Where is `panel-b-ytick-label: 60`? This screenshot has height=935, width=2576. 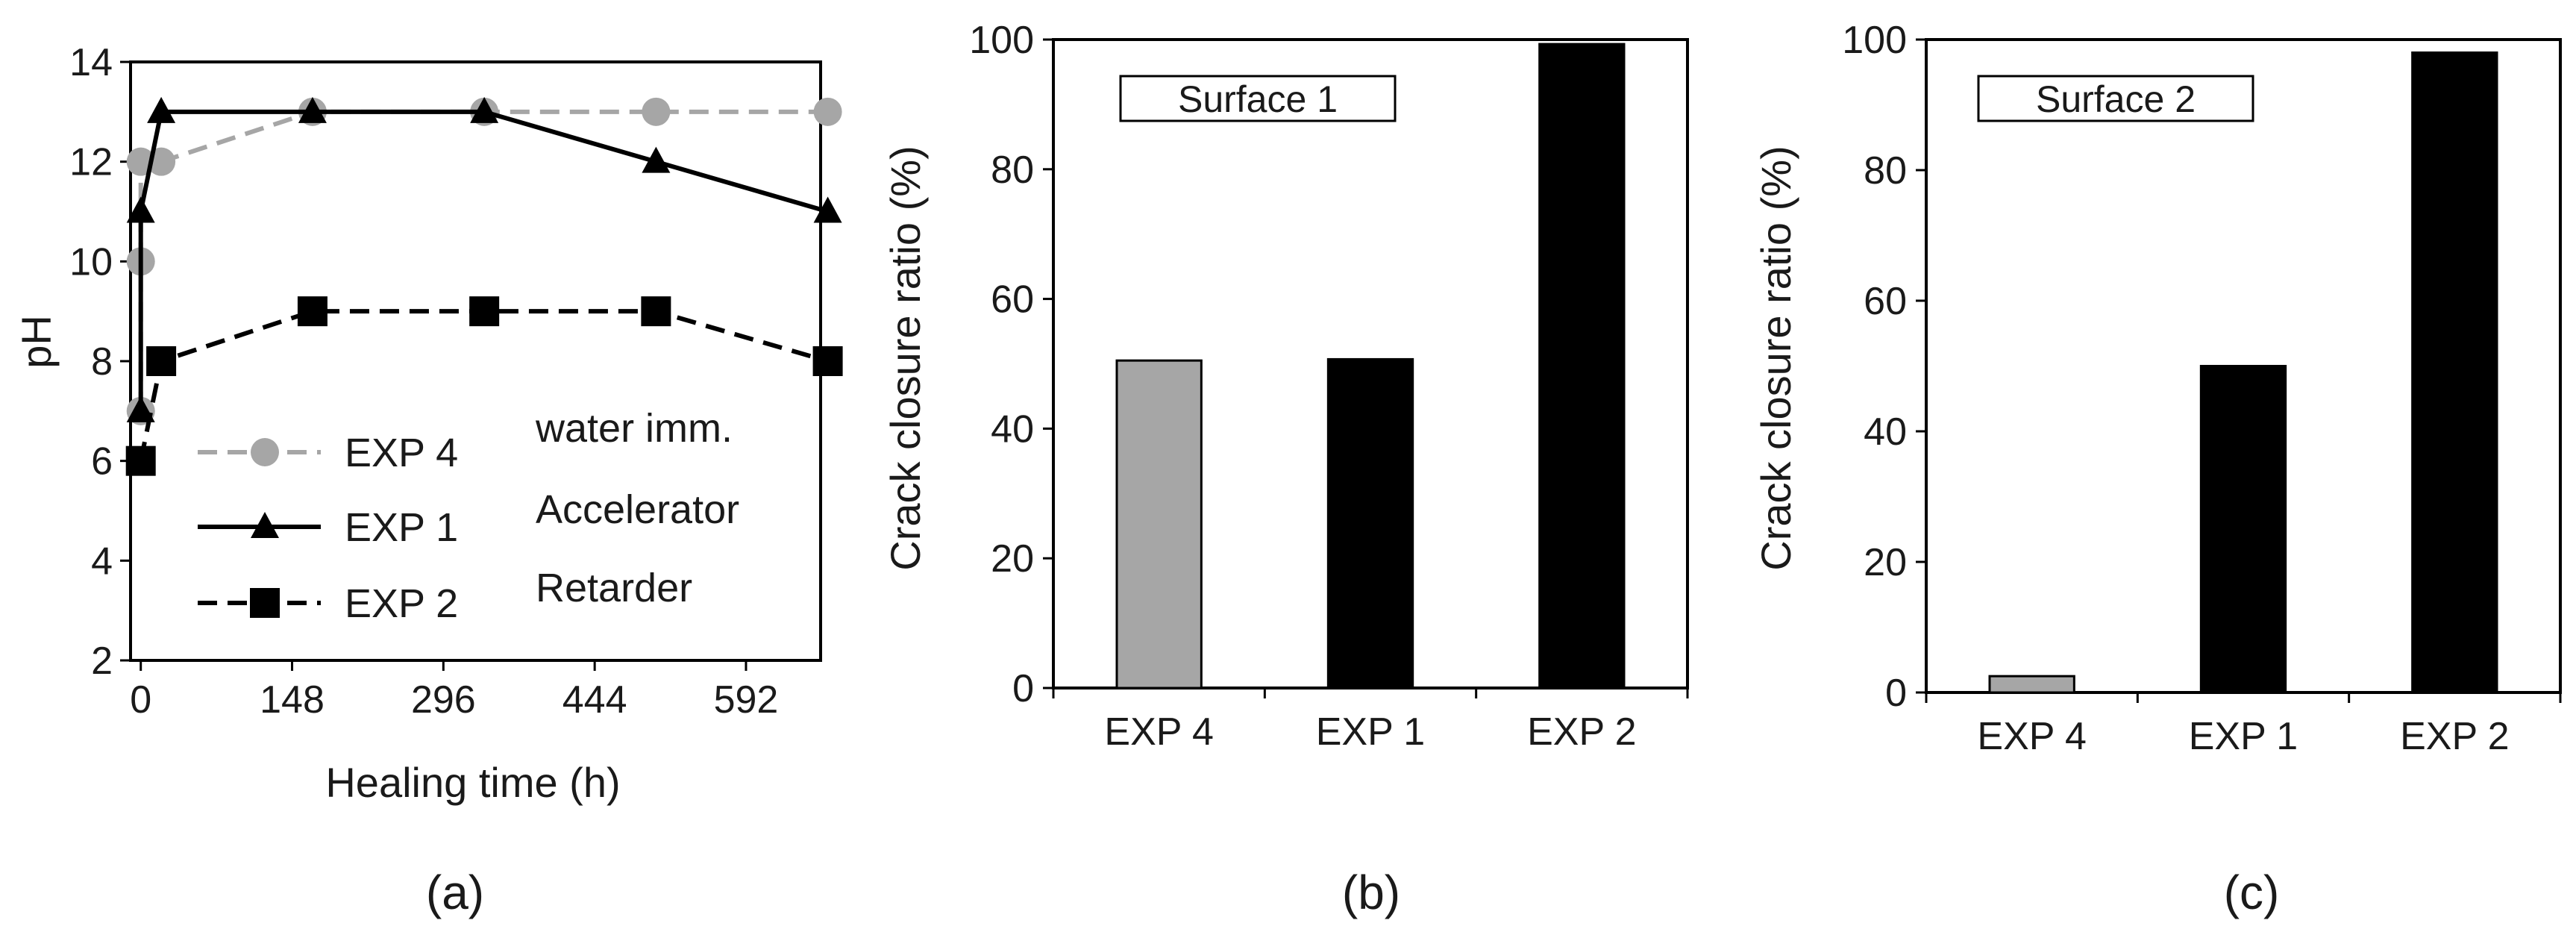
panel-b-ytick-label: 60 is located at coordinates (1012, 300).